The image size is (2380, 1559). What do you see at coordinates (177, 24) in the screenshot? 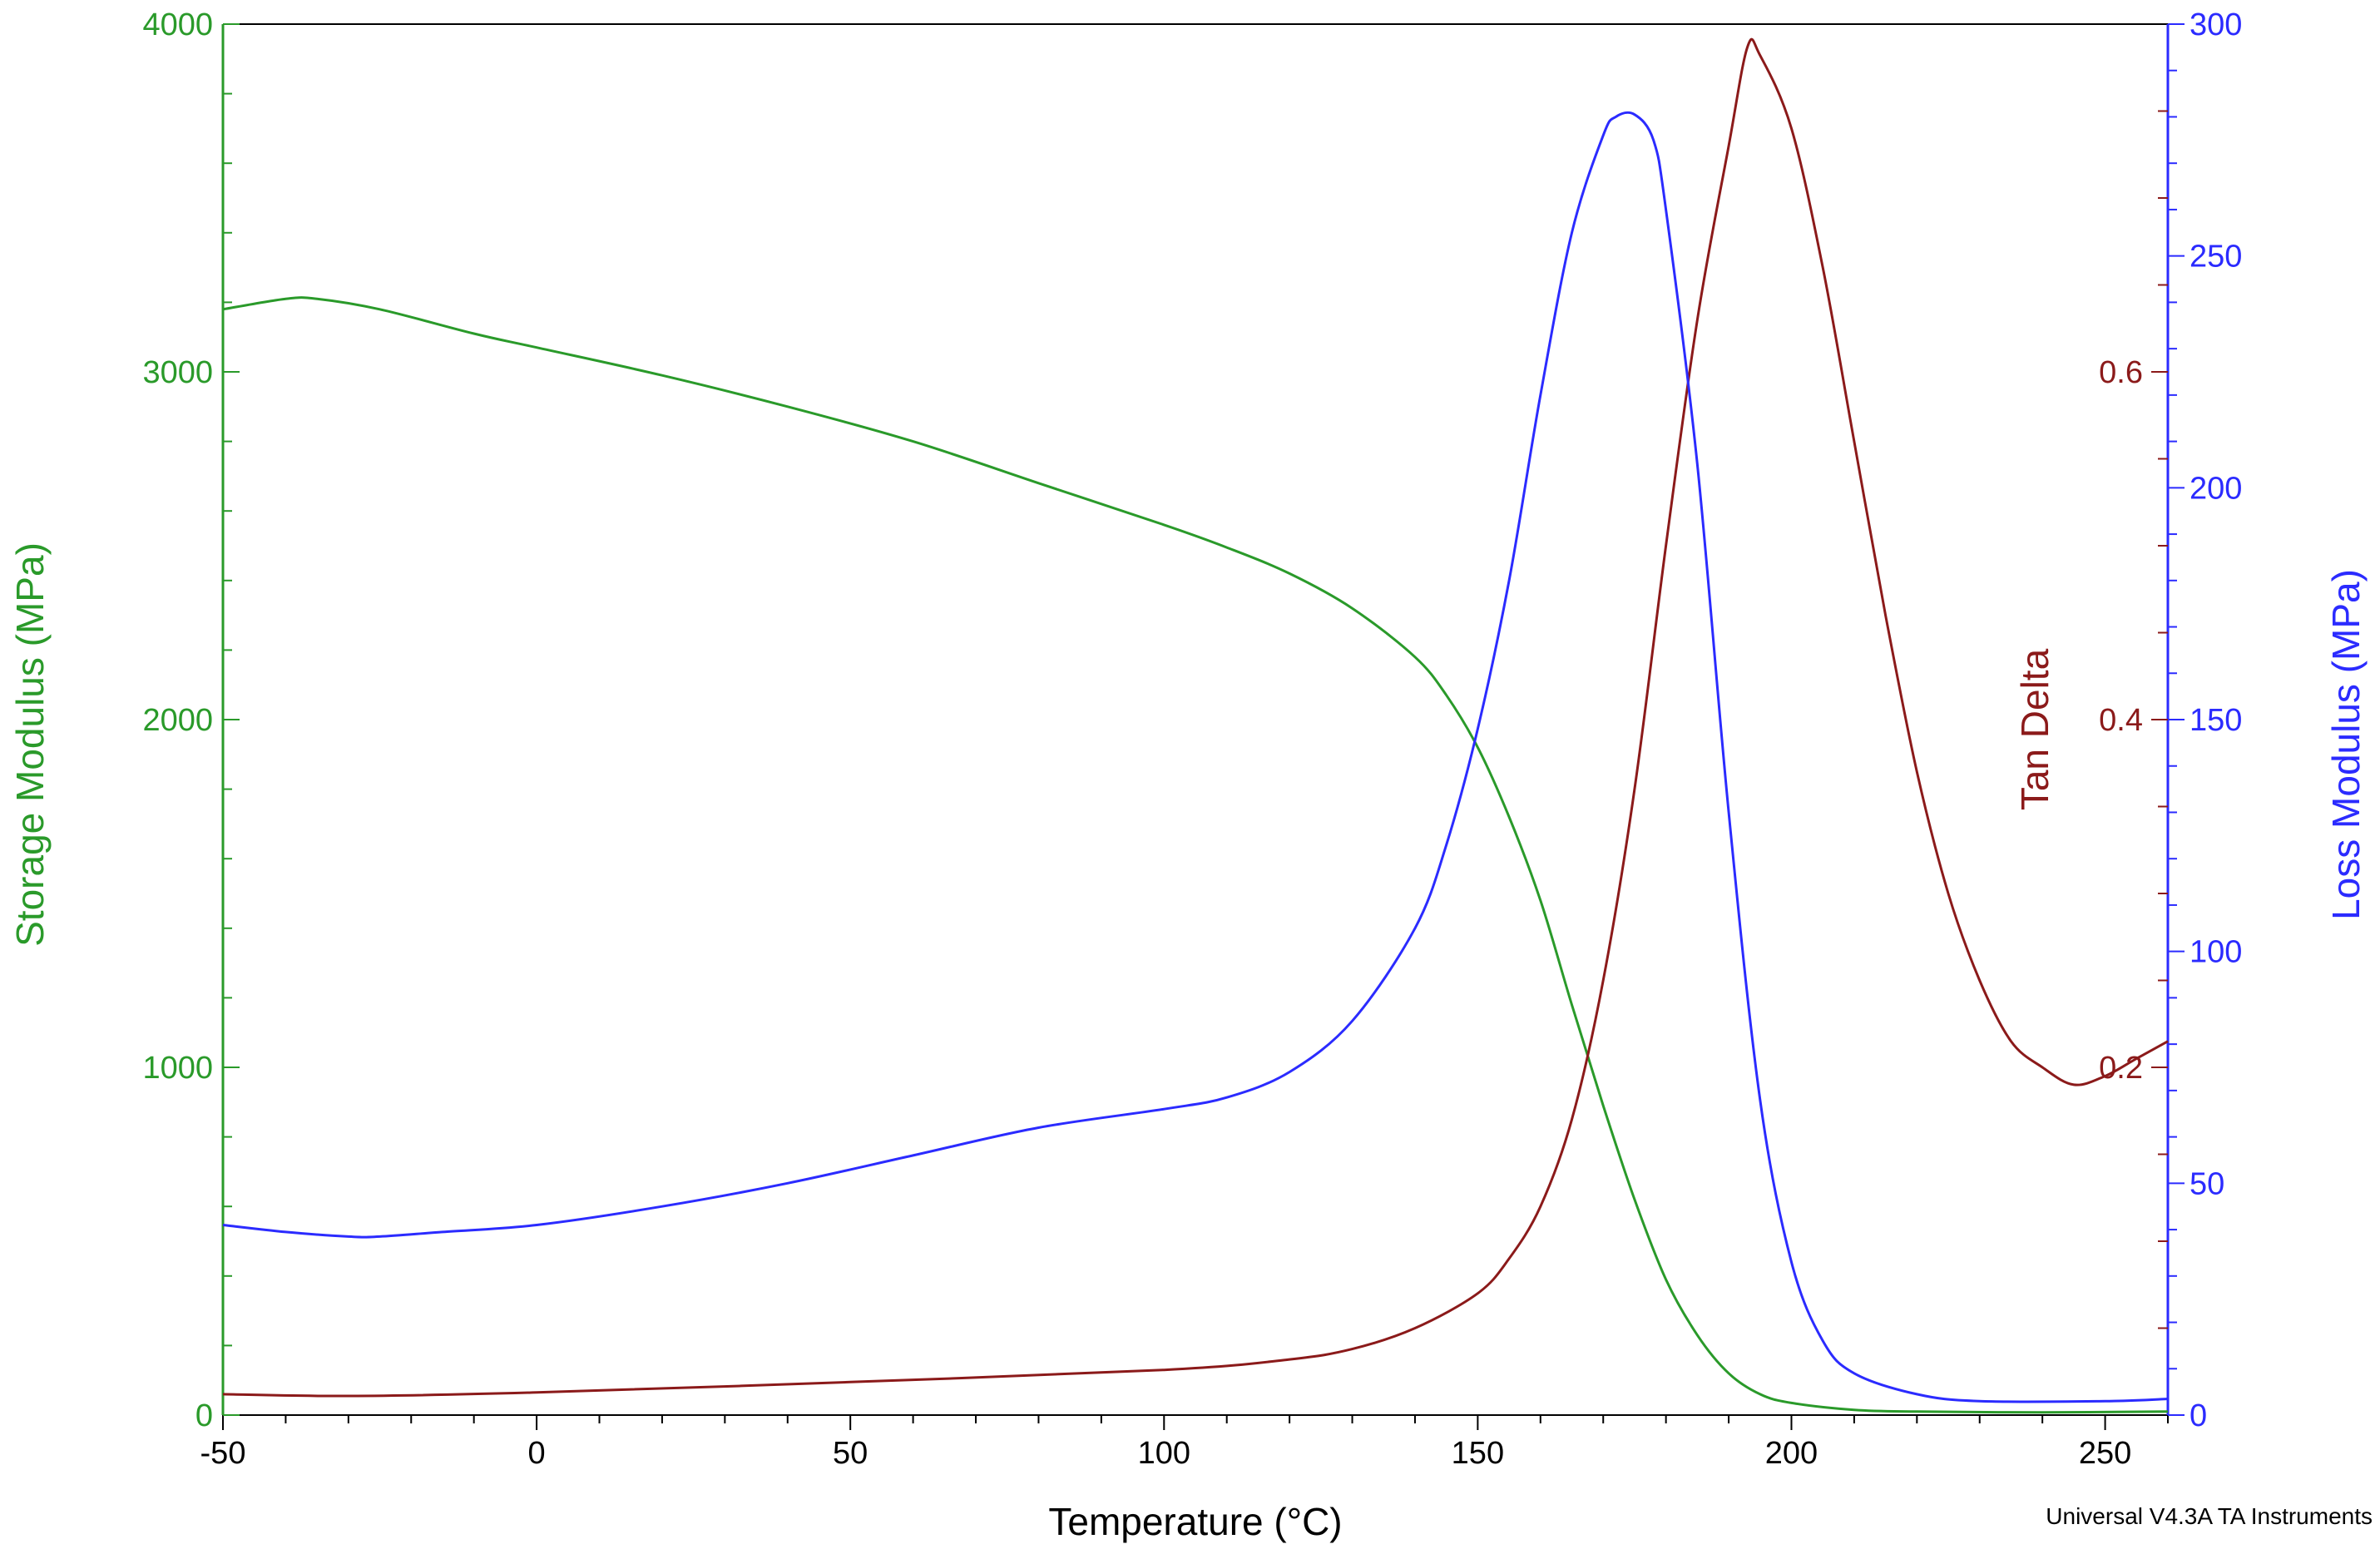
I see `storage-tick-label: 4000` at bounding box center [177, 24].